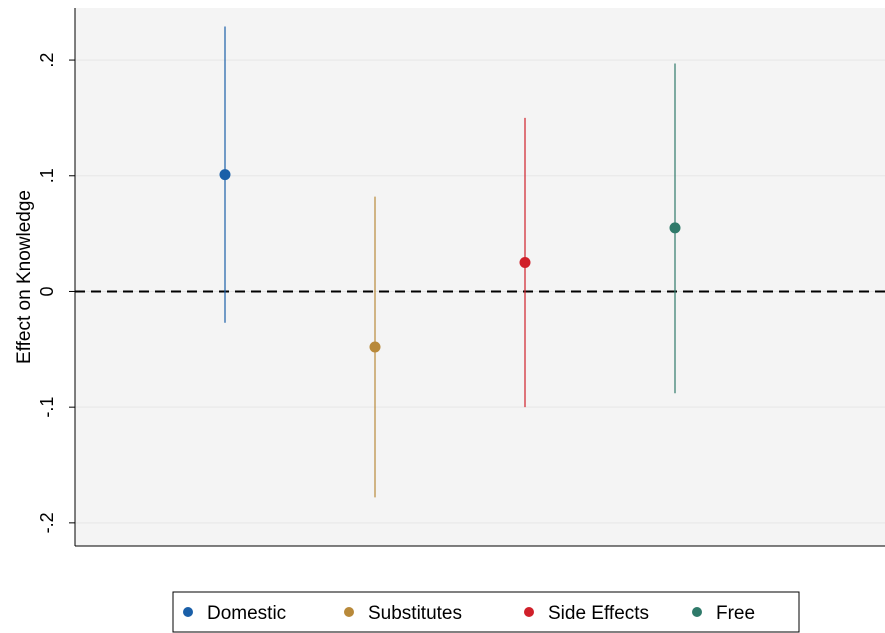 This screenshot has width=885, height=633. I want to click on y-tick-label: .2, so click(47, 60).